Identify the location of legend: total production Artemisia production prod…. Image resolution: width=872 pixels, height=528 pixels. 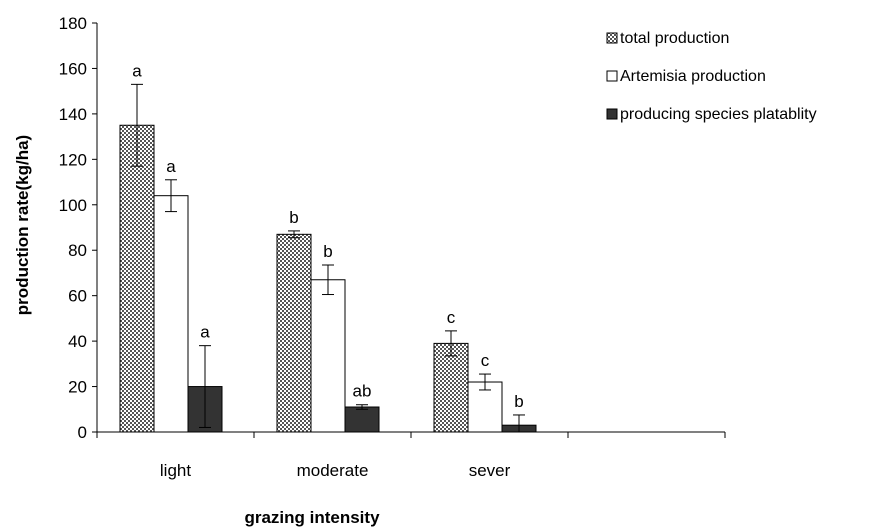
(711, 76).